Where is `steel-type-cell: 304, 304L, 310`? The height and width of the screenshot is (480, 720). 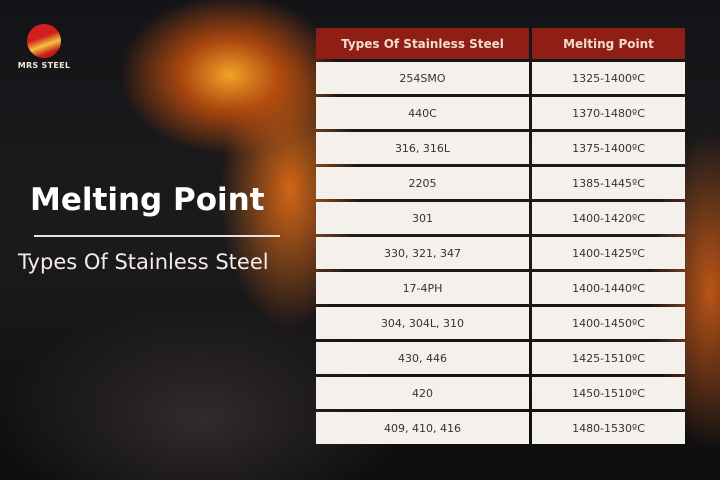 steel-type-cell: 304, 304L, 310 is located at coordinates (422, 323).